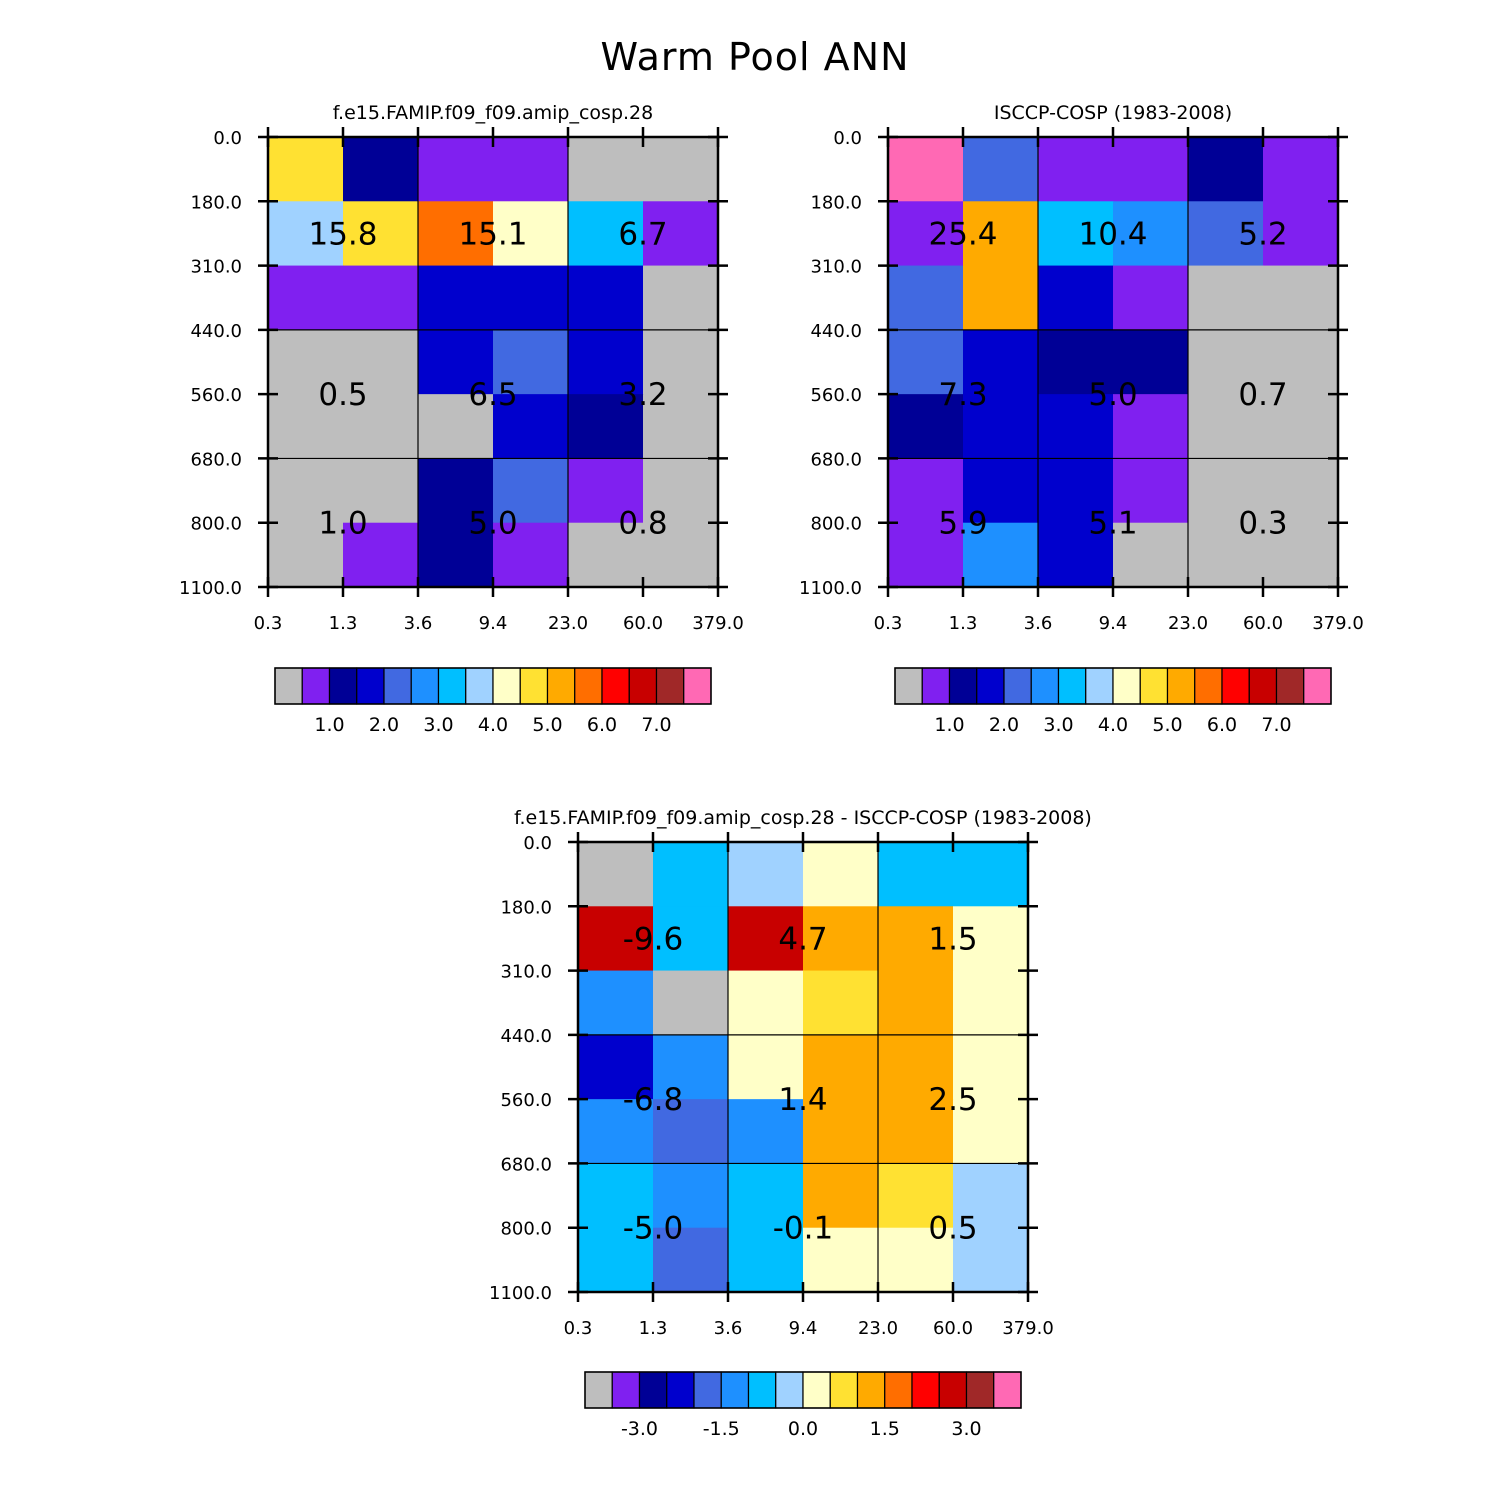 Image resolution: width=1510 pixels, height=1510 pixels. Describe the element at coordinates (493, 113) in the screenshot. I see `panel-title: f.e15.FAMIP.f09_f09.amip_cosp.28` at that location.